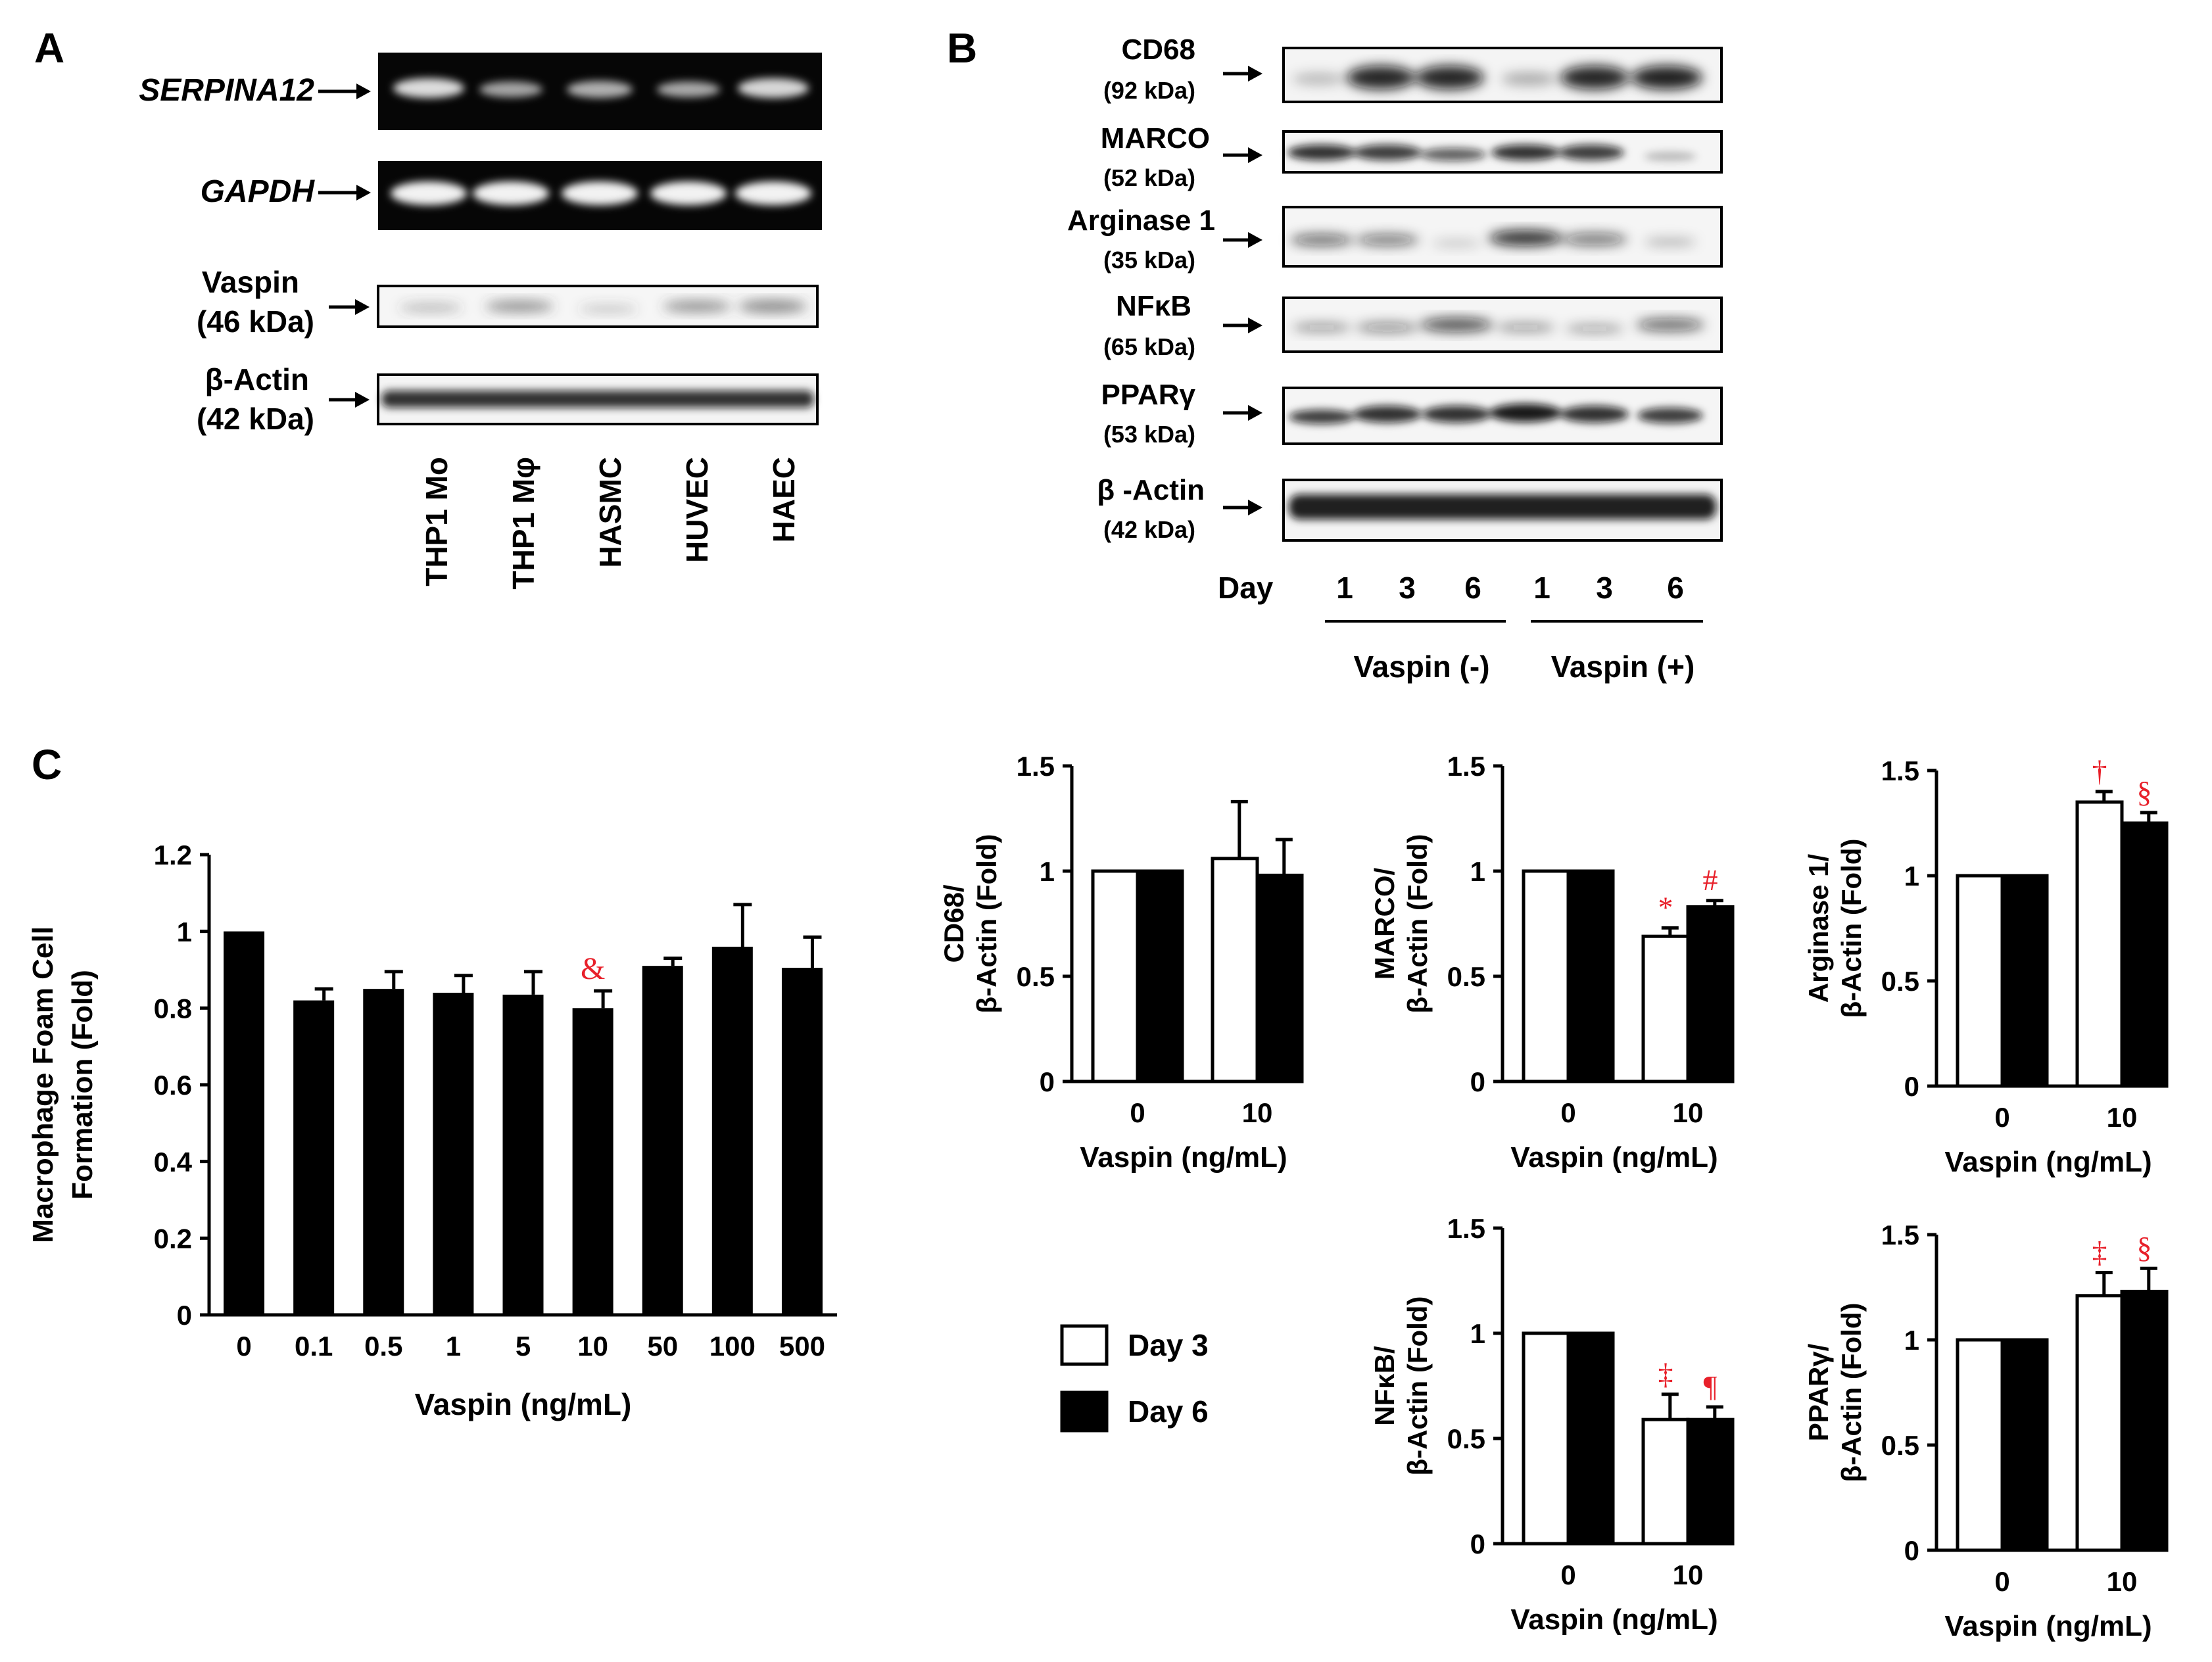 This screenshot has height=1662, width=2212. Describe the element at coordinates (597, 399) in the screenshot. I see `blot-bands-bactin-a` at that location.